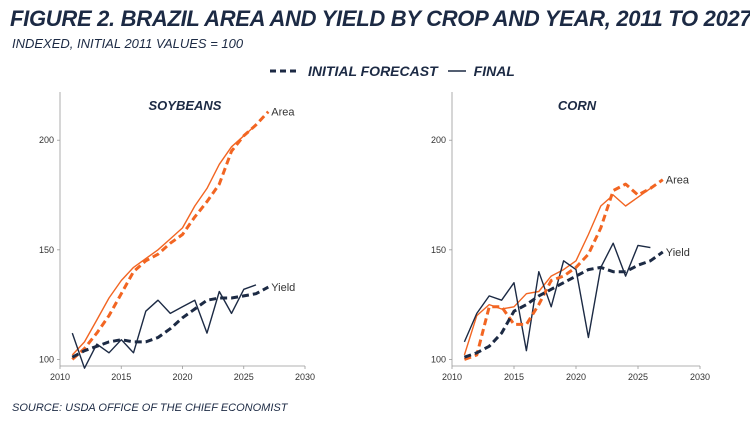 The width and height of the screenshot is (750, 422). I want to click on corn-area-forecast-line, so click(563, 269).